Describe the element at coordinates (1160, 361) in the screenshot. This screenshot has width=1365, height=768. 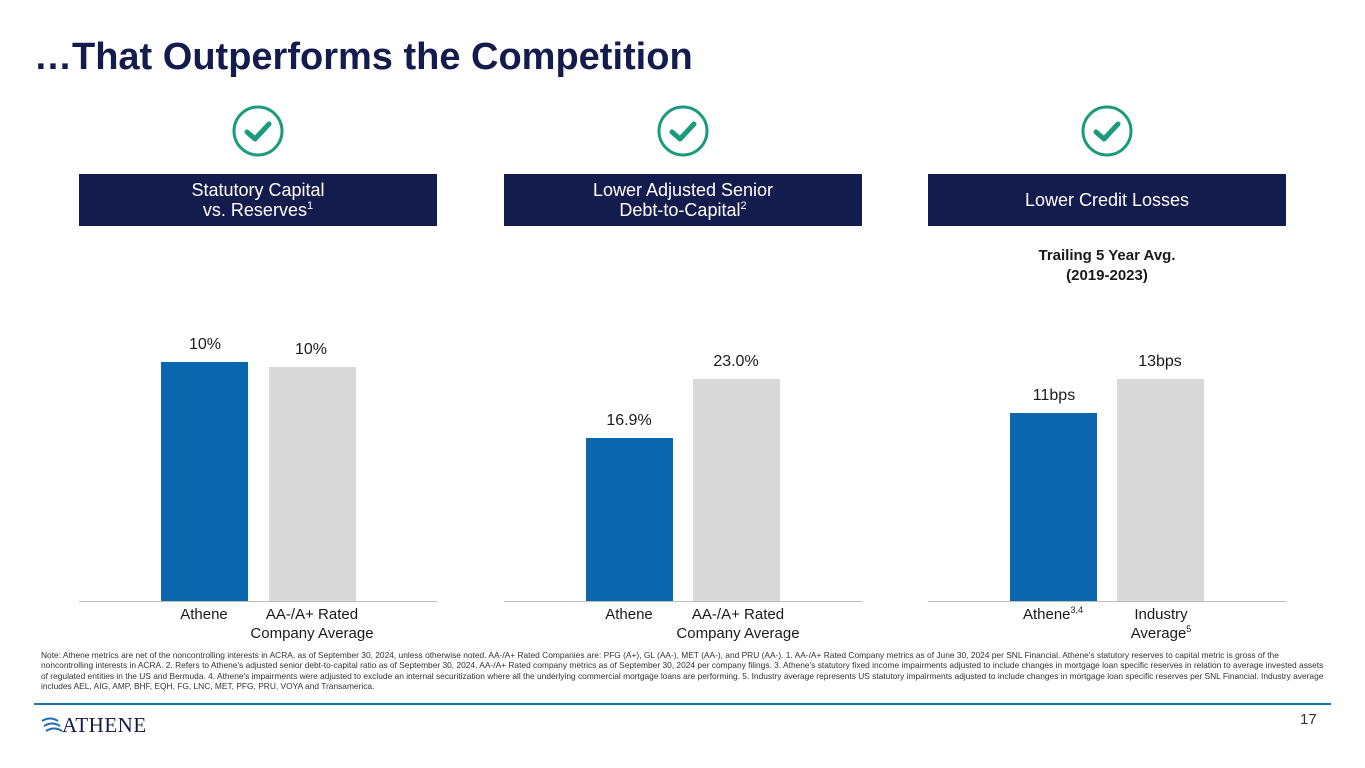
I see `data-label-industry-average: 13bps` at that location.